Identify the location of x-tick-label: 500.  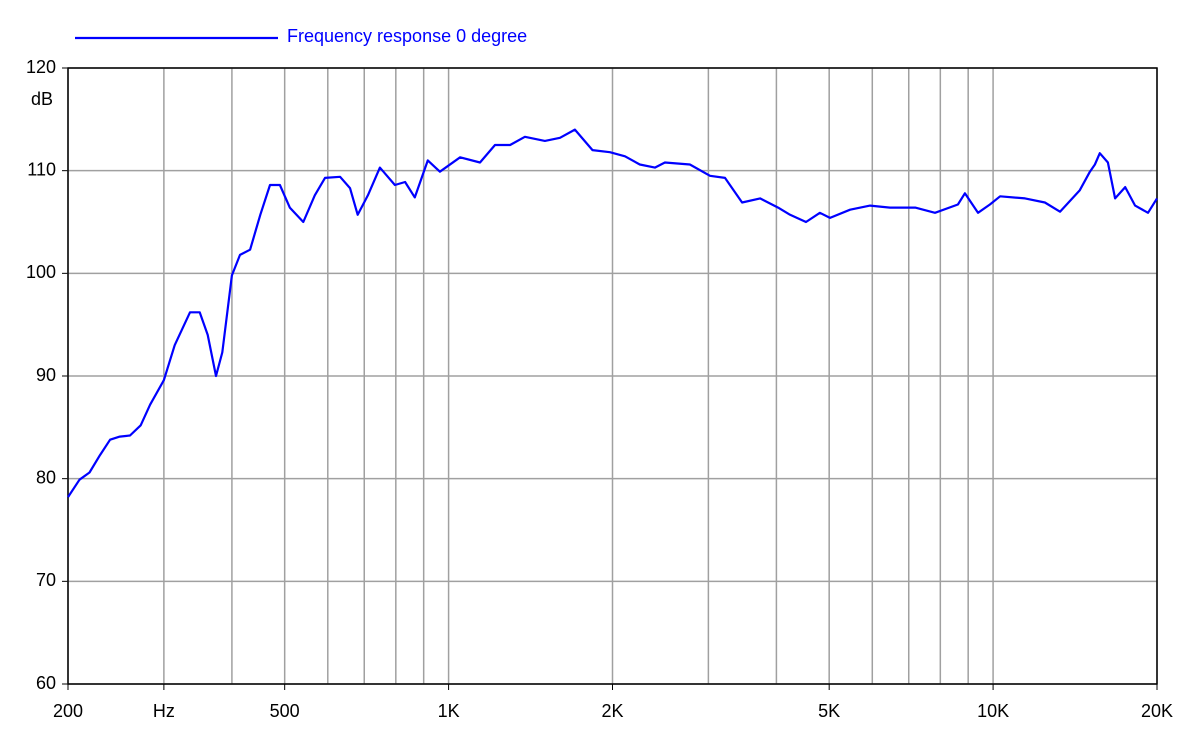
(285, 711).